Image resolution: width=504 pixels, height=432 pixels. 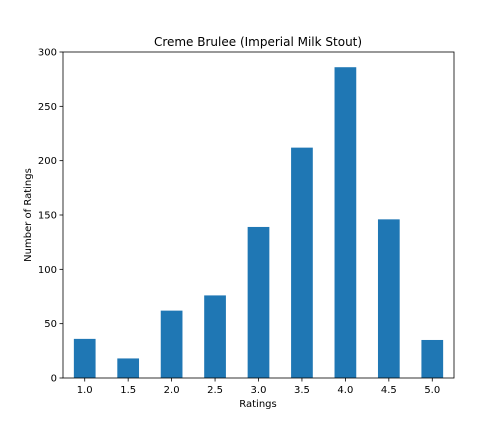 I want to click on x-tick-label-3.0: 3.0, so click(x=259, y=390).